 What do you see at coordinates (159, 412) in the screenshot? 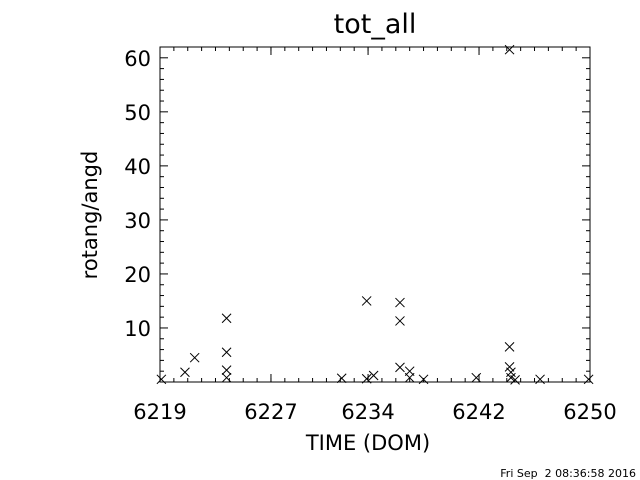
I see `x-tick-label: 6219` at bounding box center [159, 412].